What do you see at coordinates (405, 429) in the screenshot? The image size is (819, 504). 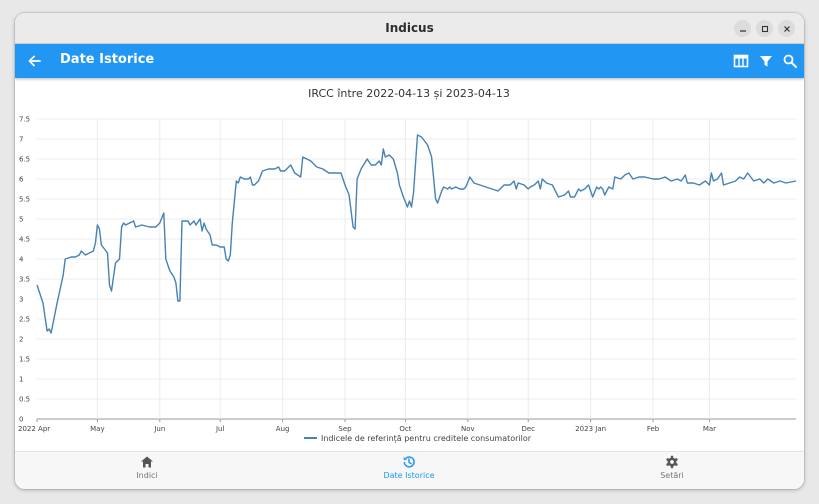 I see `x-tick-label: Oct` at bounding box center [405, 429].